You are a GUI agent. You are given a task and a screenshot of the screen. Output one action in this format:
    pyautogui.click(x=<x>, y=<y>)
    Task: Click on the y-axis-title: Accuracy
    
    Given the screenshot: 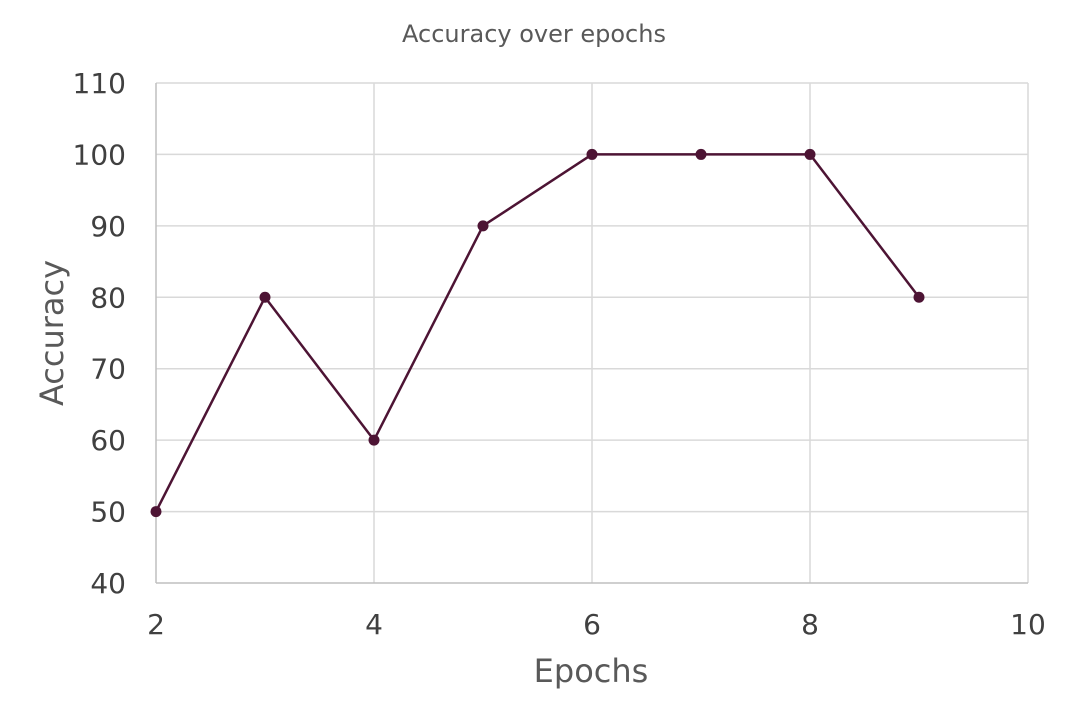 What is the action you would take?
    pyautogui.click(x=52, y=333)
    